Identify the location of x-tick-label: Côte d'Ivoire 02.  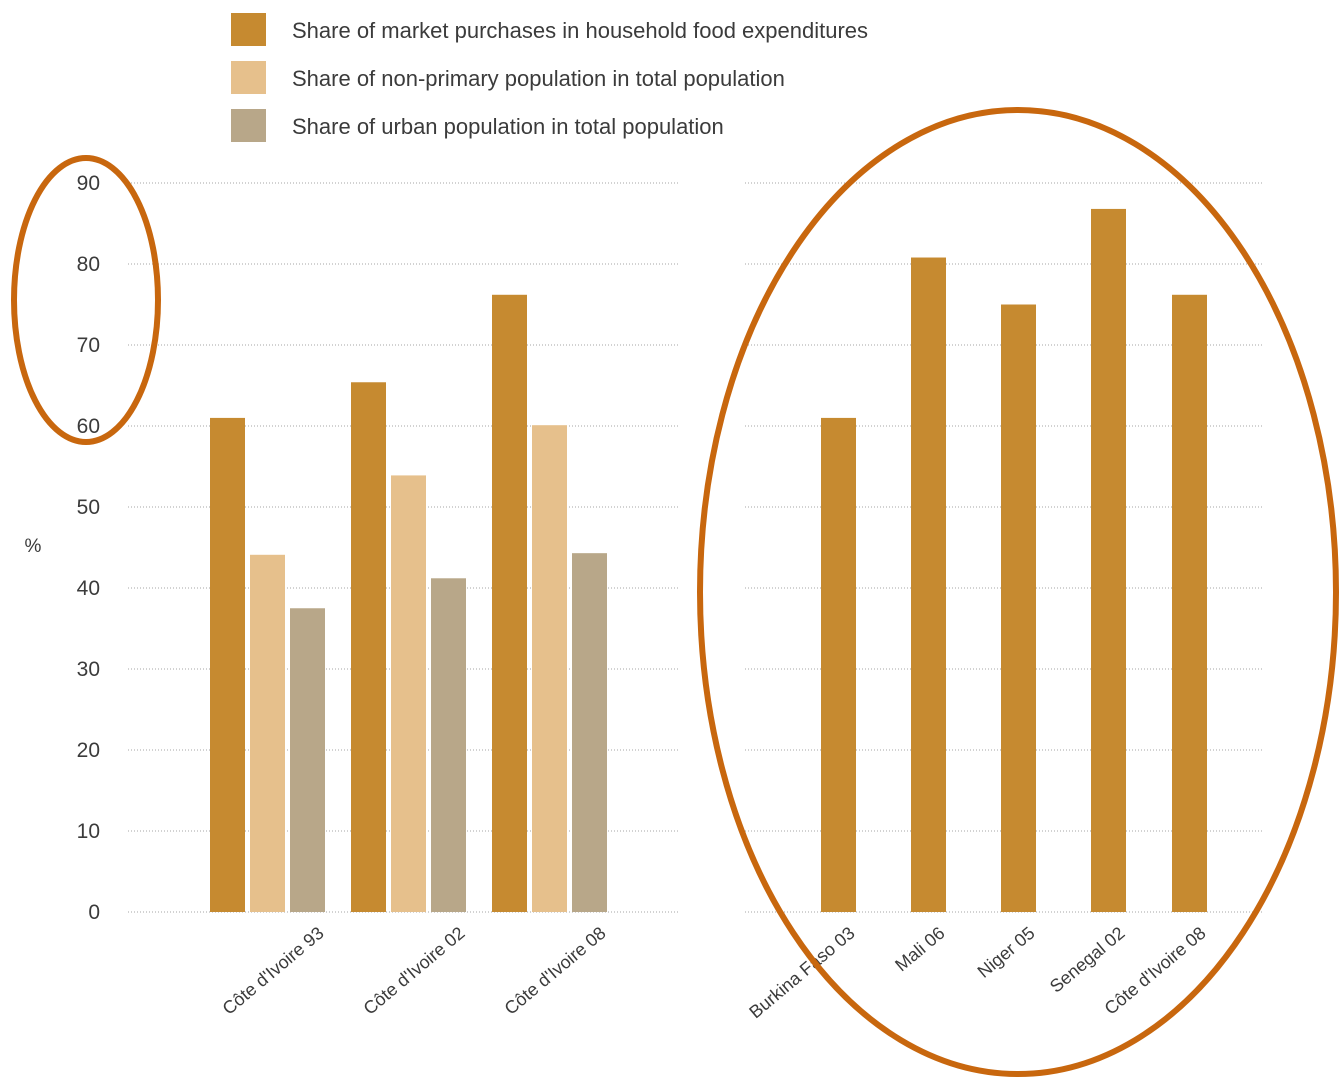
(414, 971).